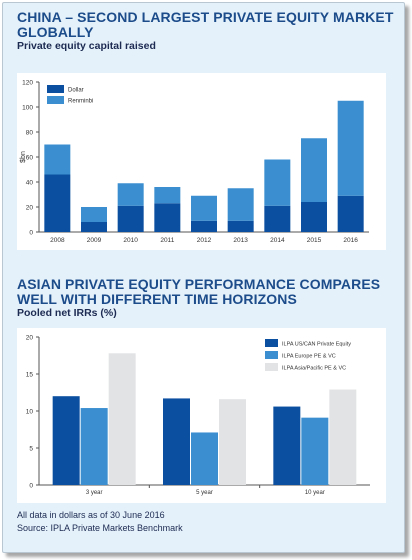 This screenshot has height=560, width=412. Describe the element at coordinates (130, 194) in the screenshot. I see `chart1-bar-renminbi-2010` at that location.